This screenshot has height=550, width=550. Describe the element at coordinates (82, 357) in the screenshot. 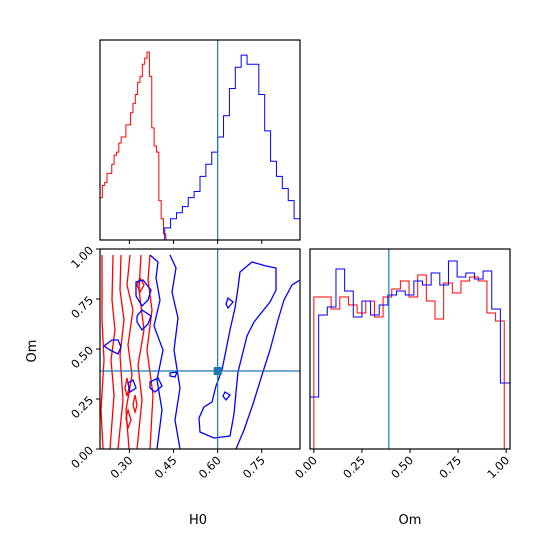

I see `contour-ytick-label: 0.50` at that location.